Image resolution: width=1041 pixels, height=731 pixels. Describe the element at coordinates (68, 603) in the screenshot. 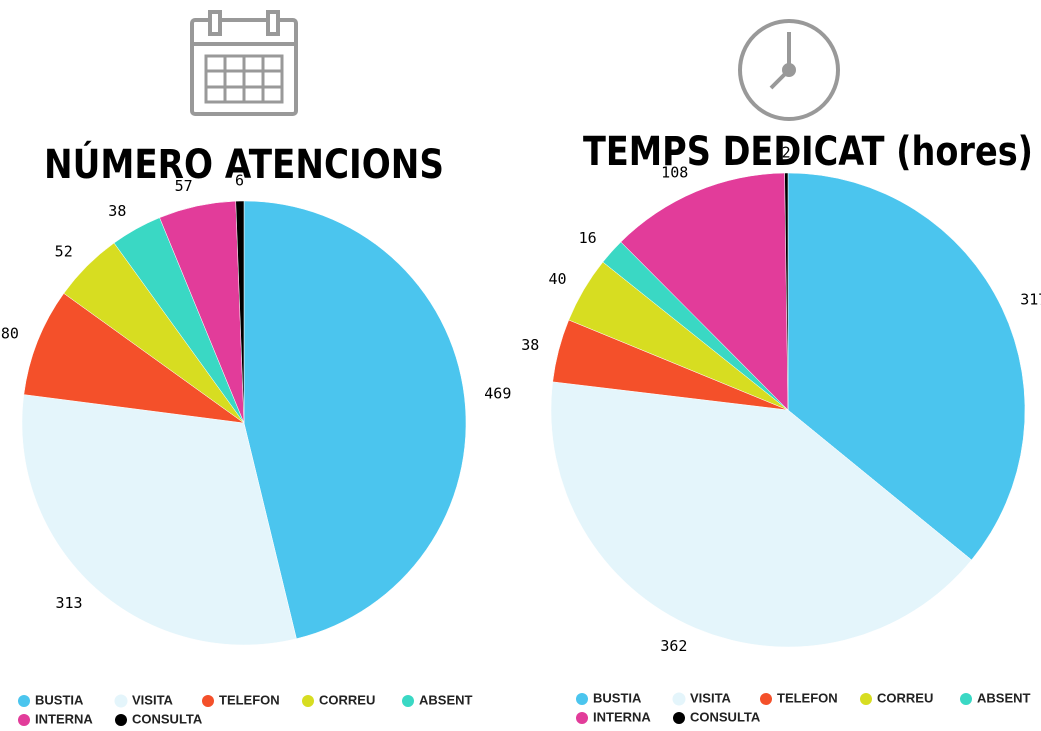

I see `data-label: 313` at that location.